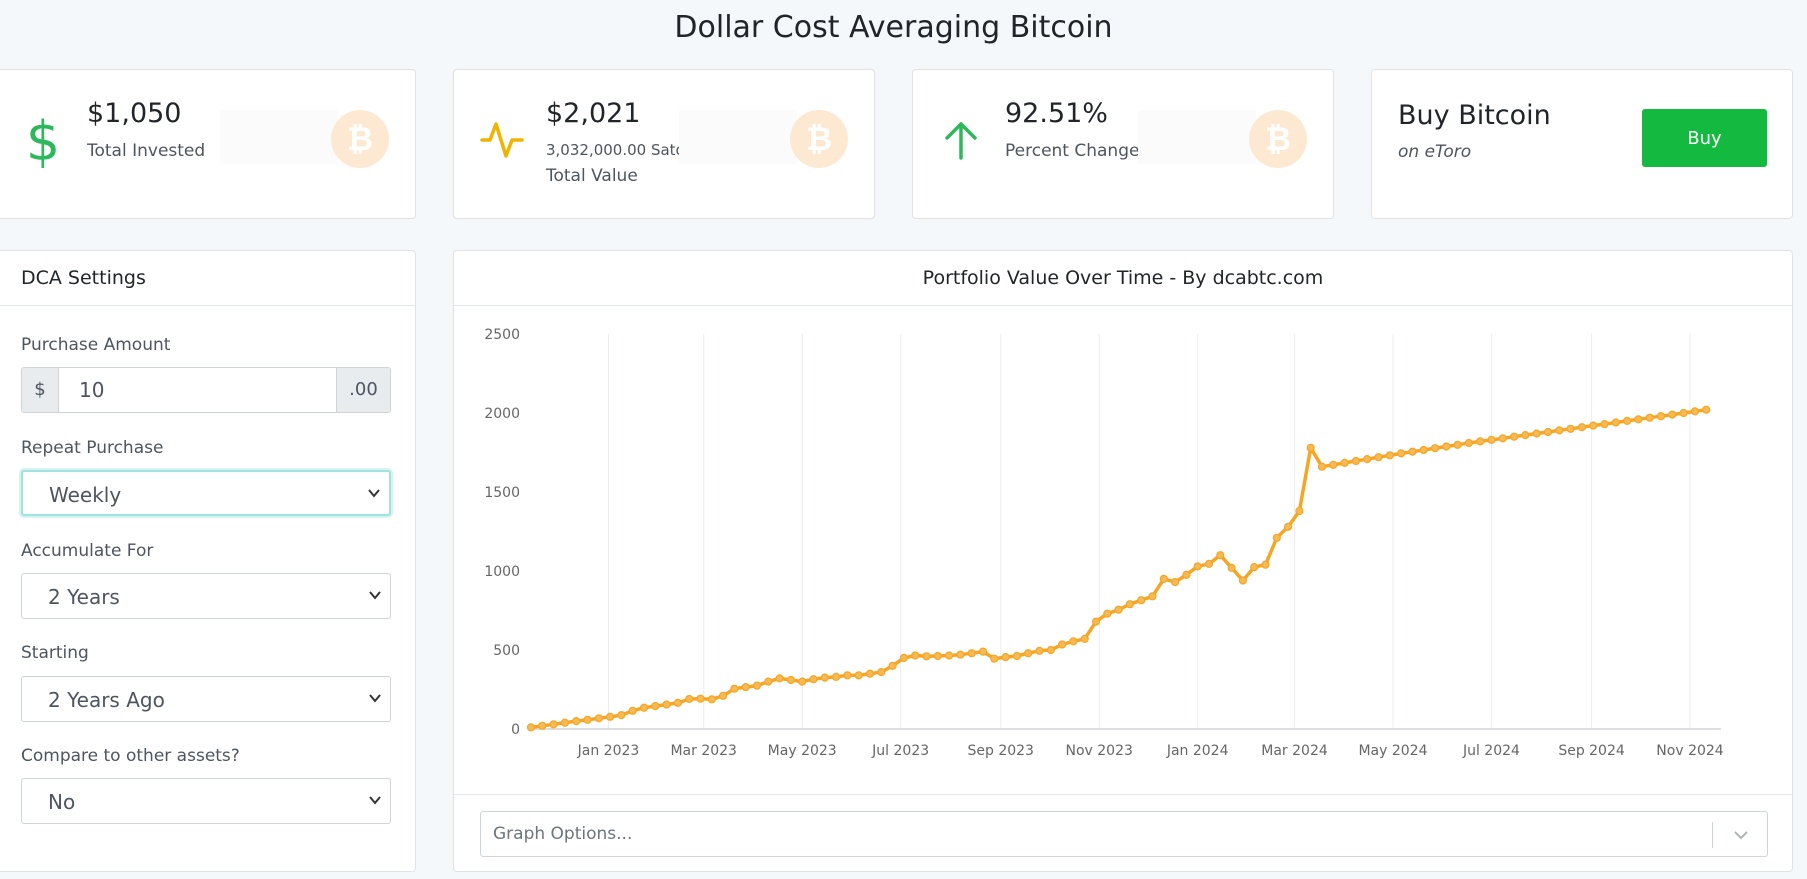 The image size is (1807, 879). What do you see at coordinates (206, 596) in the screenshot?
I see `accumulate-for-select: 2 Years` at bounding box center [206, 596].